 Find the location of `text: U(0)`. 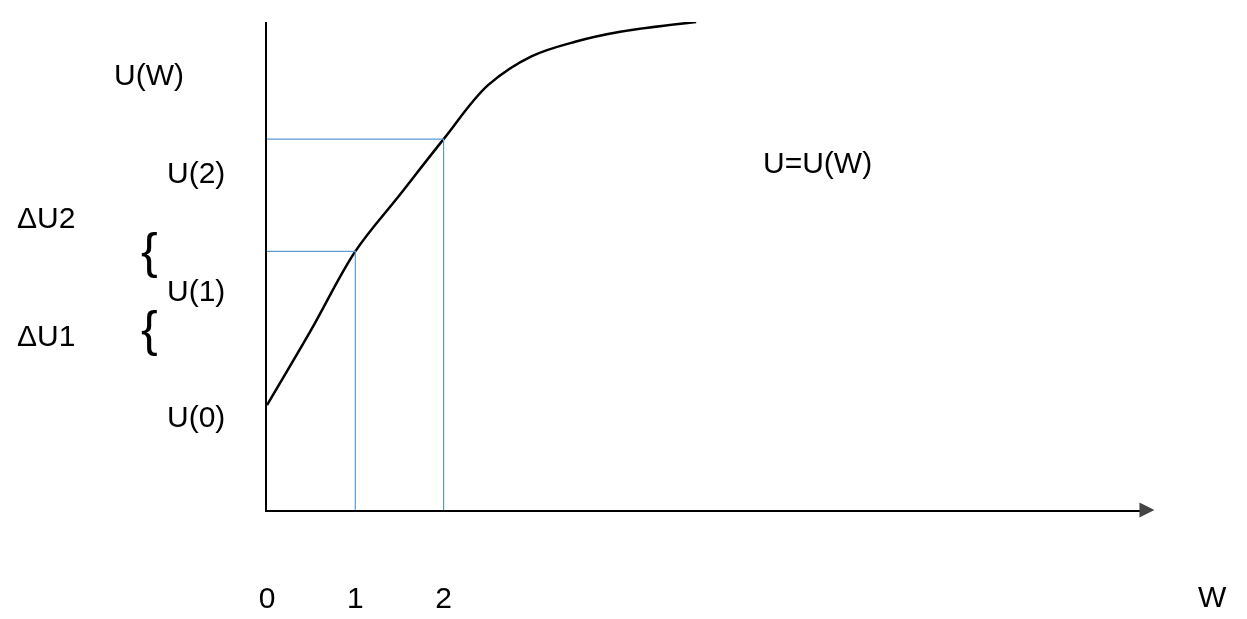

text: U(0) is located at coordinates (196, 416).